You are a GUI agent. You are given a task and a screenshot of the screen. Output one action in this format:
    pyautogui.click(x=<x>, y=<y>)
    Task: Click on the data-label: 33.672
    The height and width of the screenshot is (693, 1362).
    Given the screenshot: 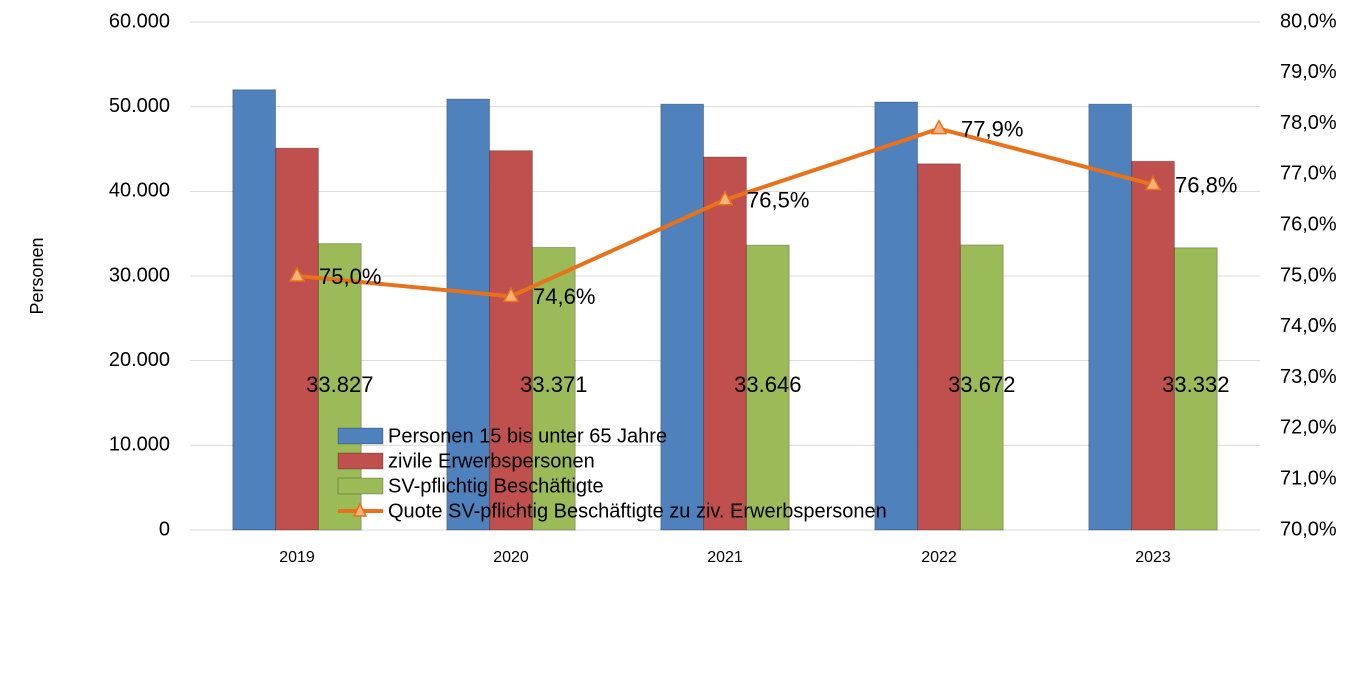 What is the action you would take?
    pyautogui.click(x=981, y=384)
    